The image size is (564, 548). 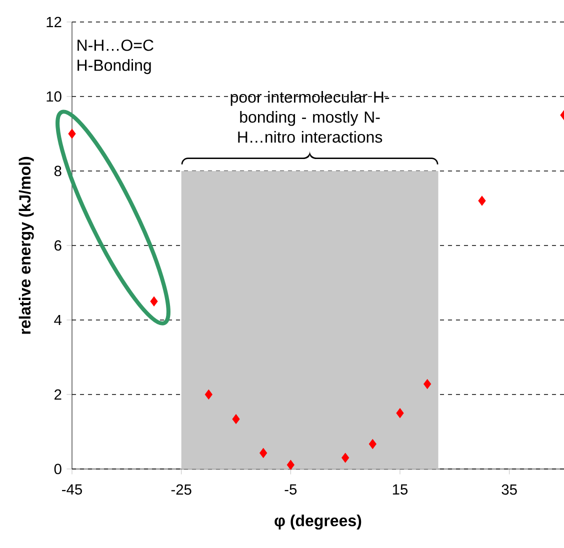 I want to click on x-axis-title: φ (degrees), so click(x=318, y=522).